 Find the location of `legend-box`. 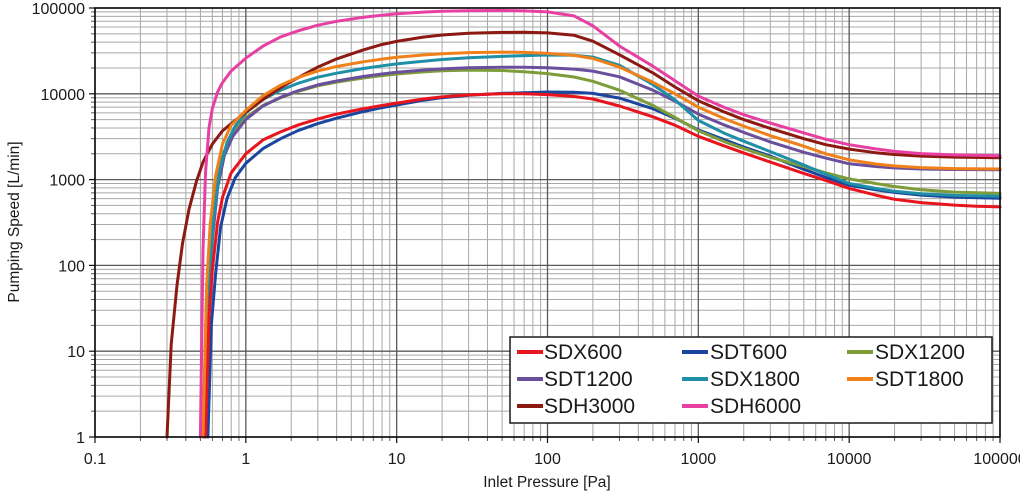

legend-box is located at coordinates (751, 380).